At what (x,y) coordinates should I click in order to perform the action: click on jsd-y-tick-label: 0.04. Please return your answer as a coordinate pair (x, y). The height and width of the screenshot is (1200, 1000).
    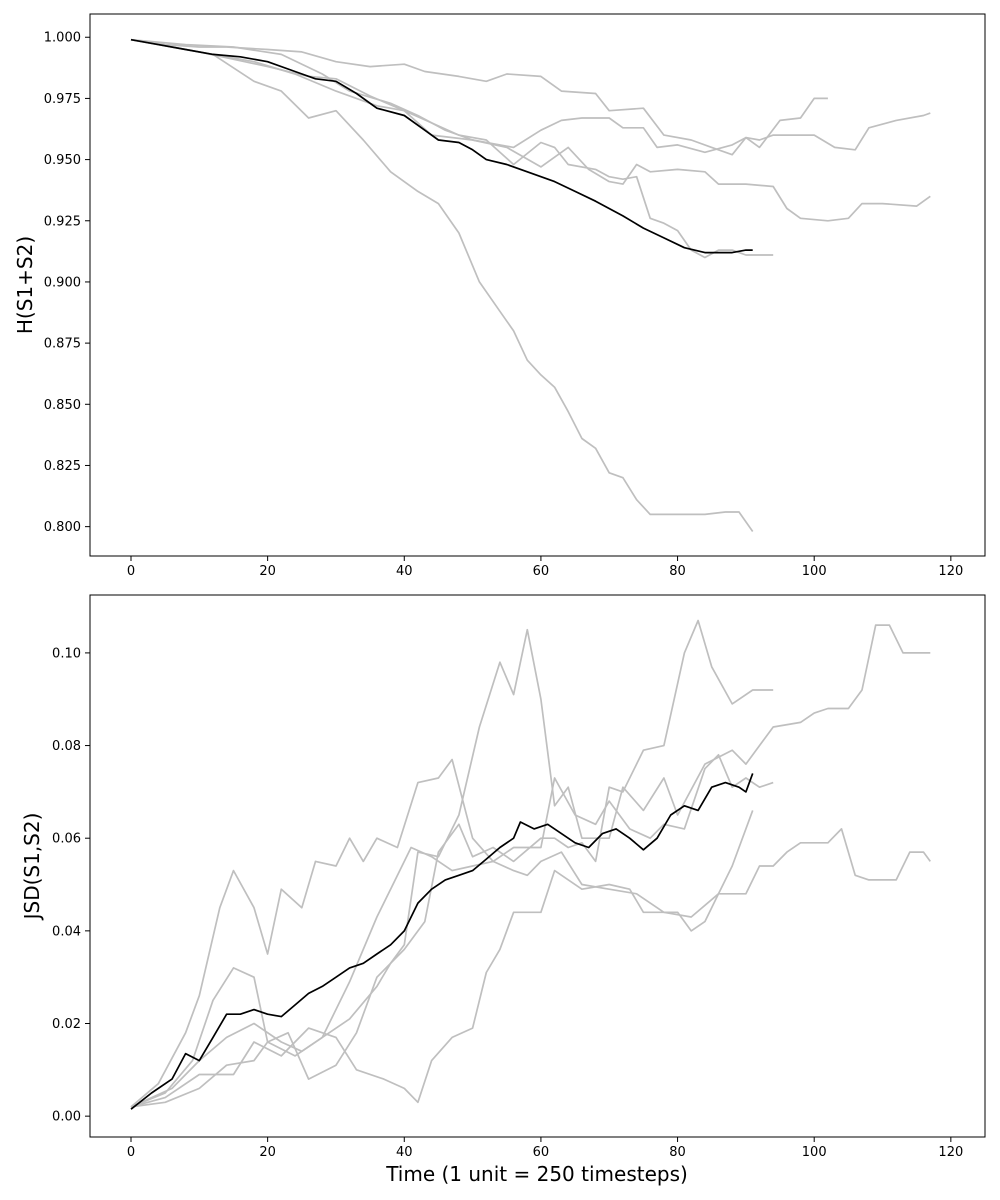
    Looking at the image, I should click on (66, 931).